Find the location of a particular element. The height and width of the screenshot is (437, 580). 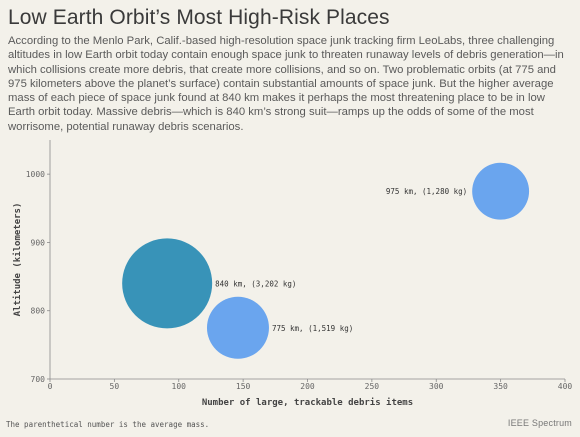

y-tick-label: 1000 is located at coordinates (35, 174).